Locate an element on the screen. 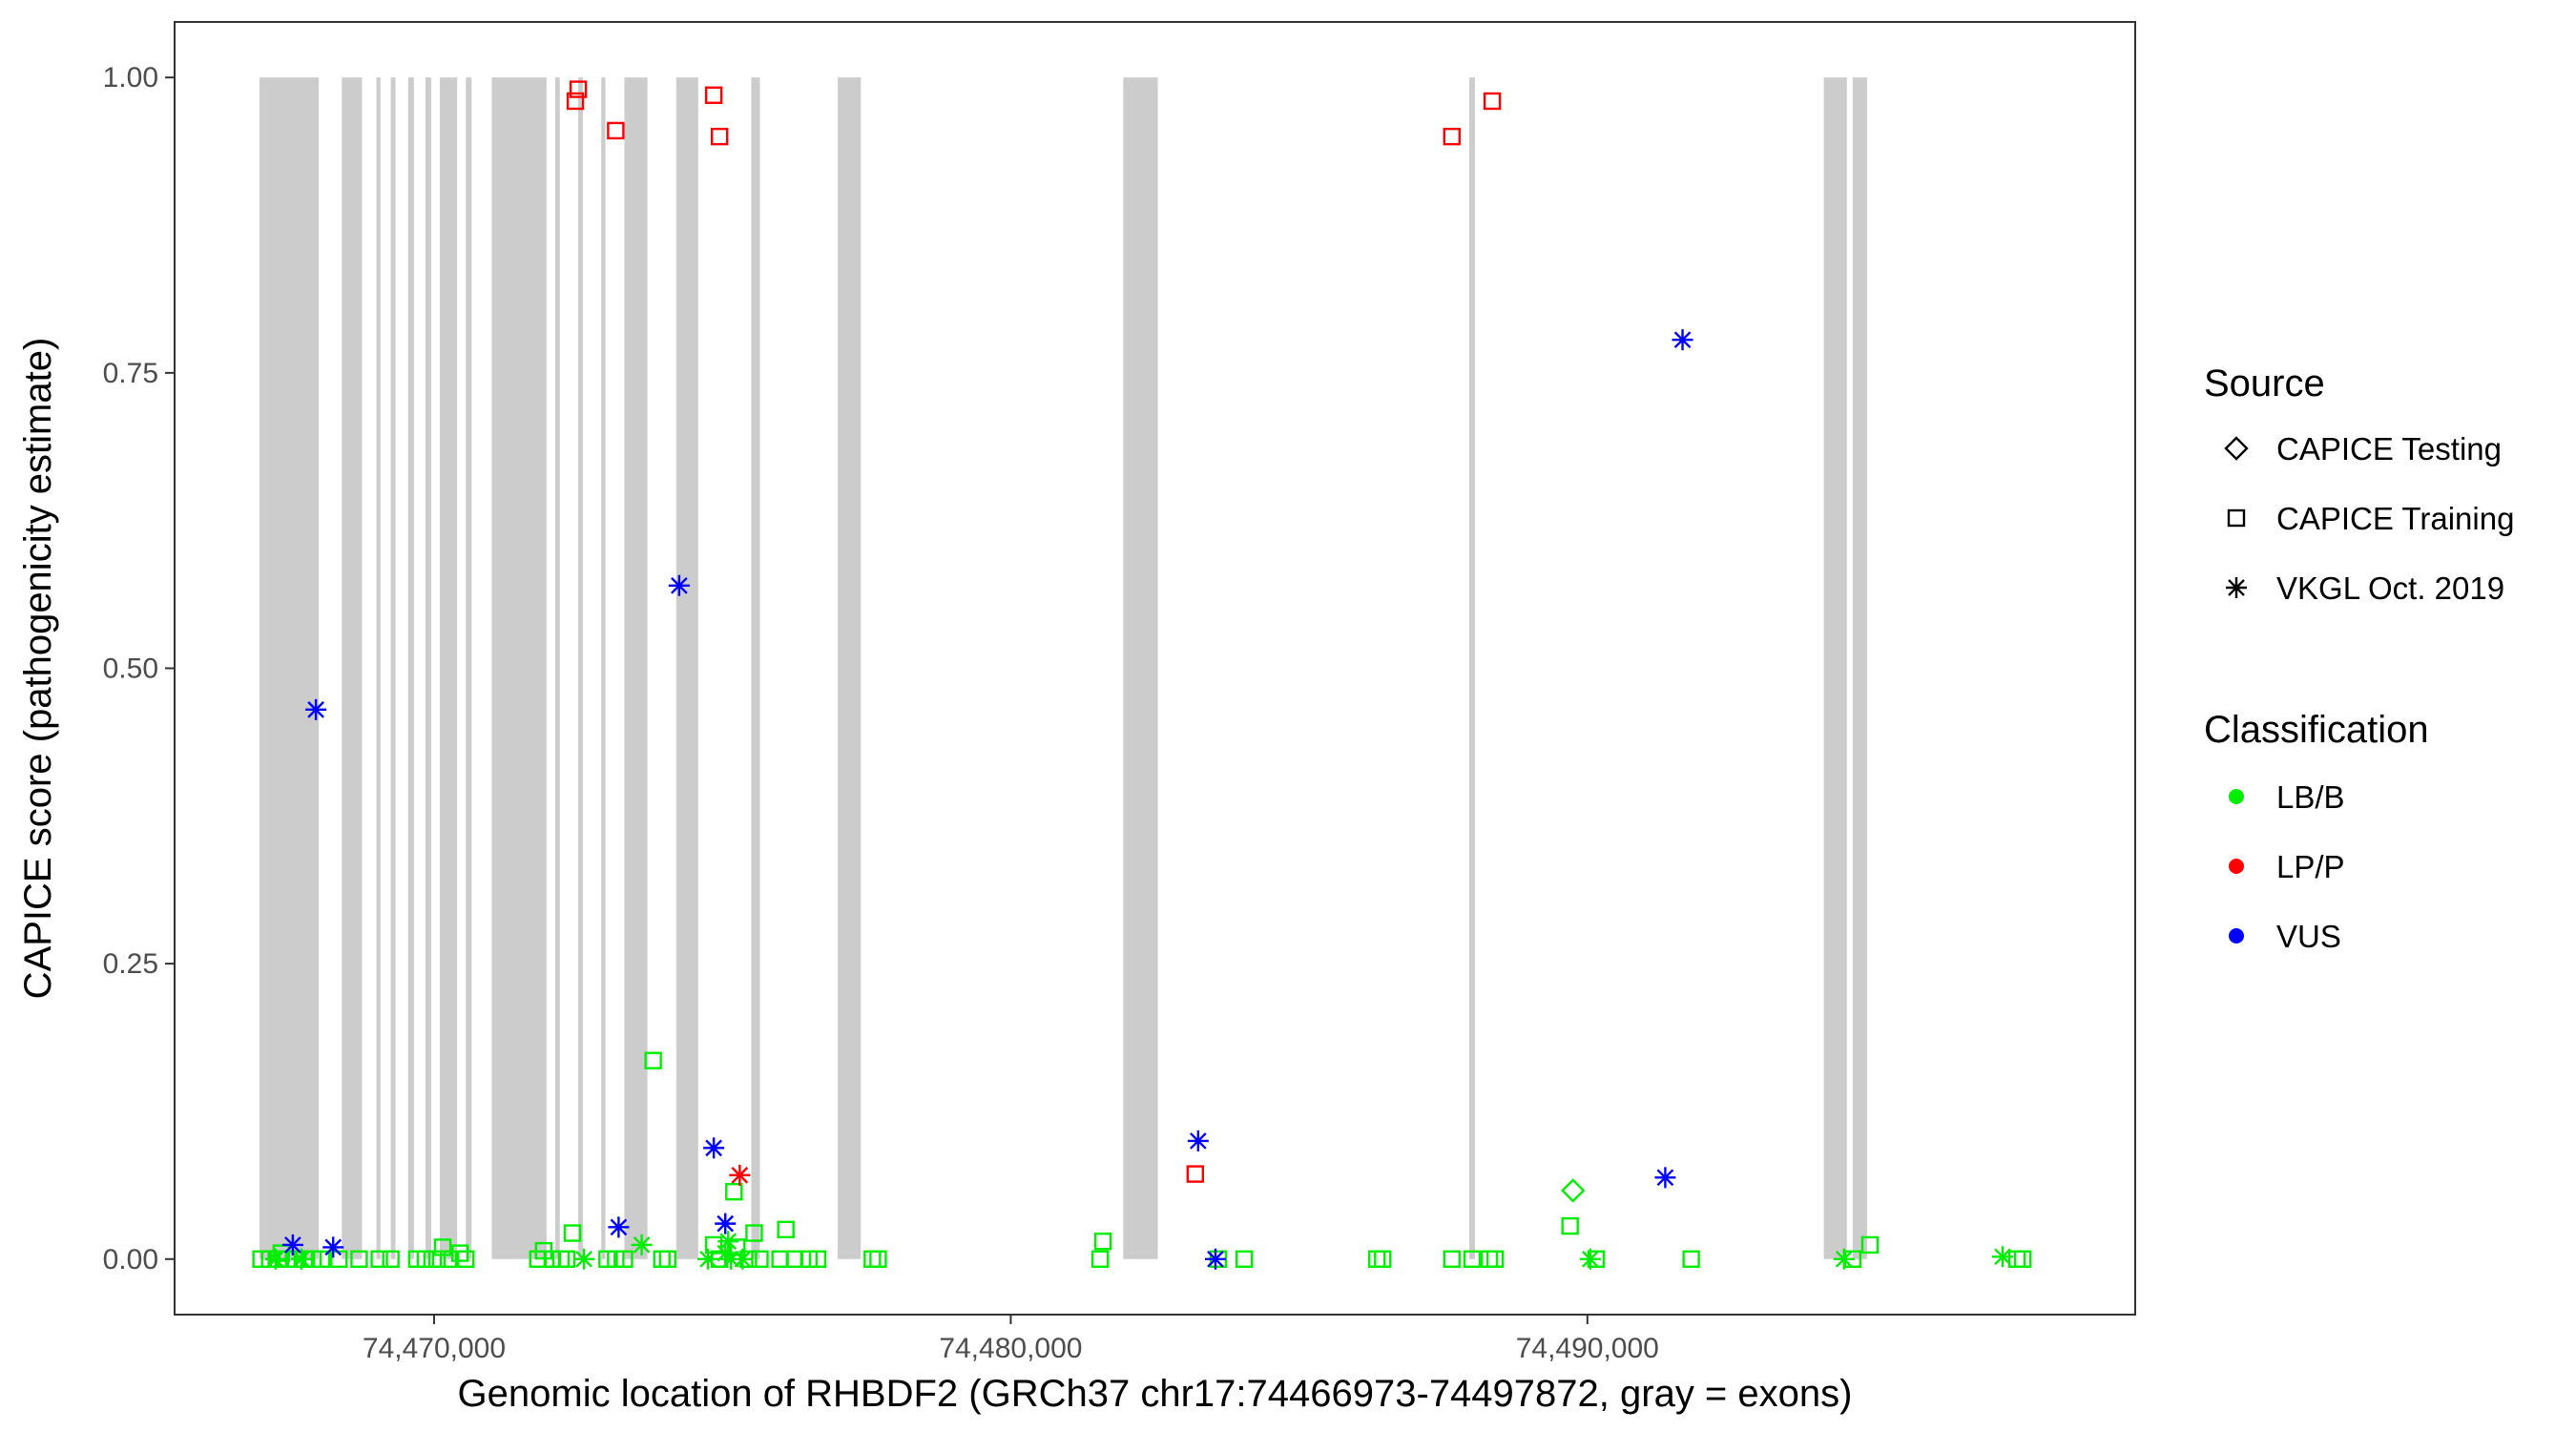 This screenshot has height=1431, width=2576. legend-source-title: Source is located at coordinates (2264, 383).